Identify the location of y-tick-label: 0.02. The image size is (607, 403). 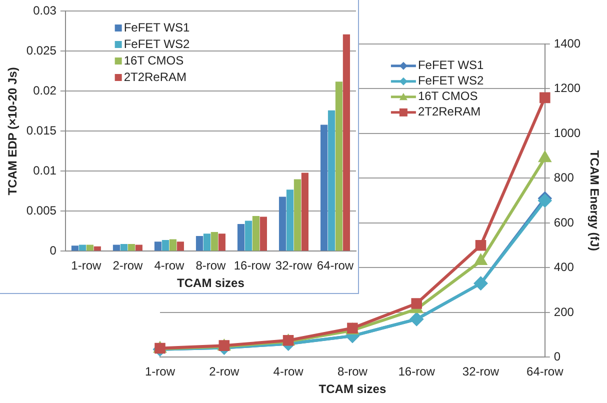
(45, 91).